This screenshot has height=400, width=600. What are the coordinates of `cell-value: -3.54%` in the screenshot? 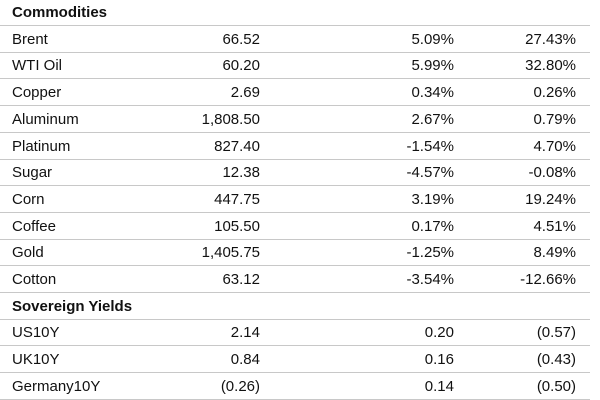 It's located at (430, 279).